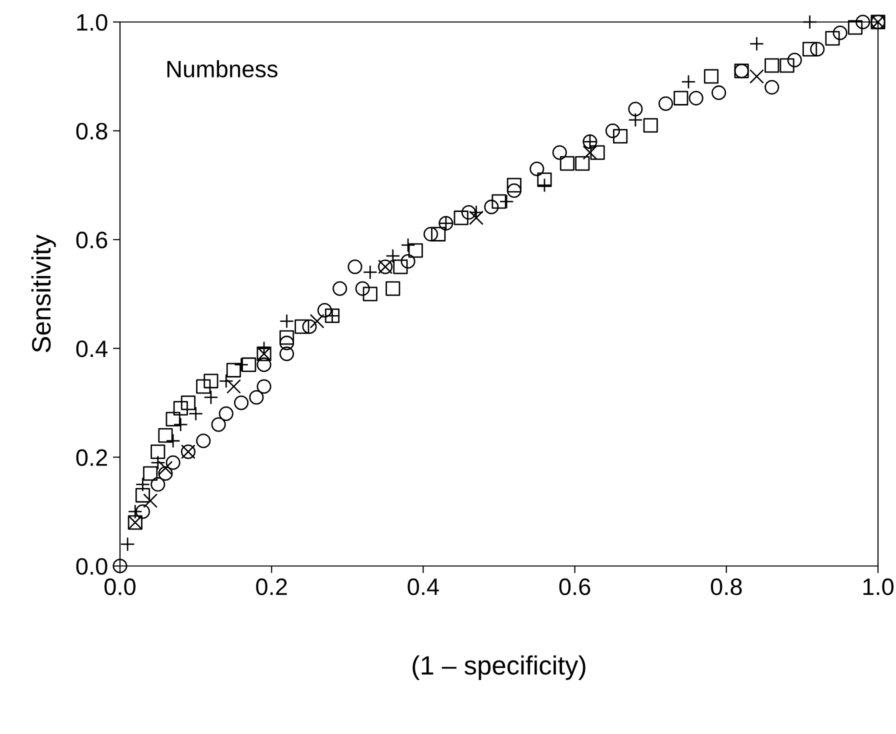 The image size is (896, 734). Describe the element at coordinates (92, 240) in the screenshot. I see `y-tick-label: 0.6` at that location.